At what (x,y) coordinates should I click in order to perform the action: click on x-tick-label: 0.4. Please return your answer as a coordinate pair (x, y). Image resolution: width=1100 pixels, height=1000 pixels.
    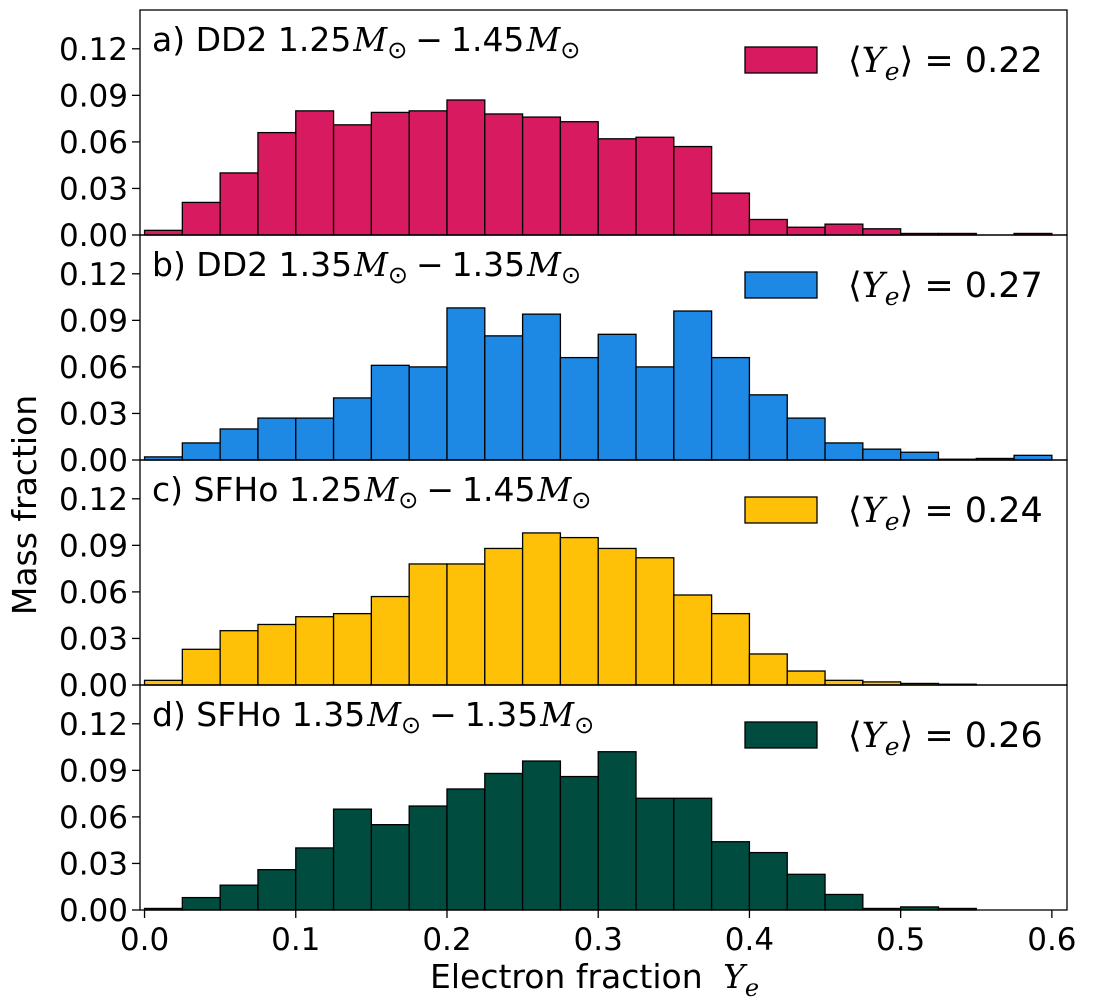
    Looking at the image, I should click on (749, 940).